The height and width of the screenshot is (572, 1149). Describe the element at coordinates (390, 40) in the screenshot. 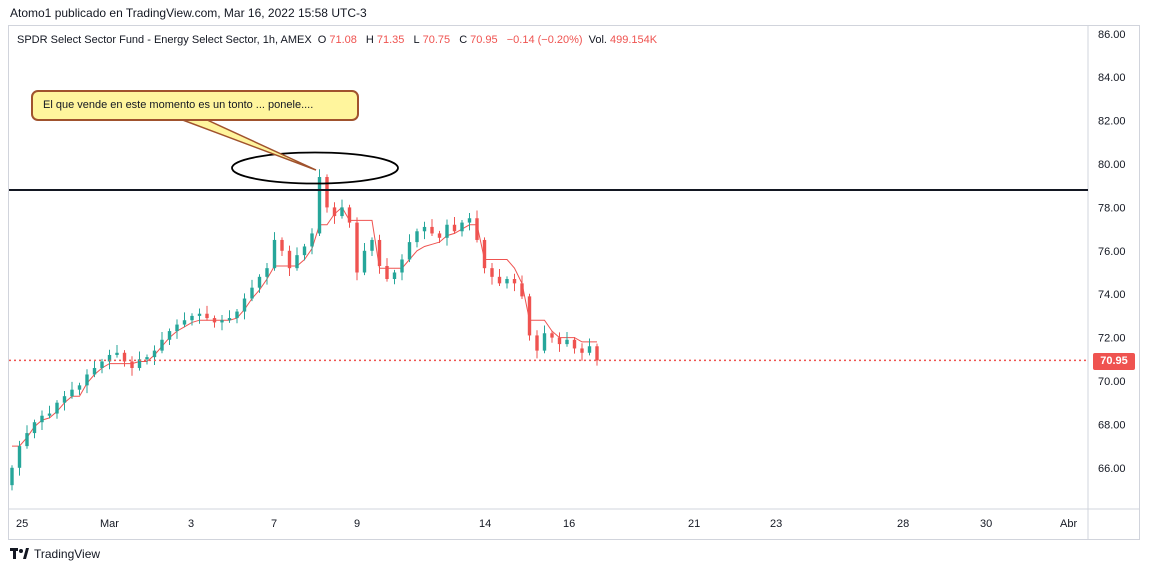

I see `high-value: 71.35` at that location.